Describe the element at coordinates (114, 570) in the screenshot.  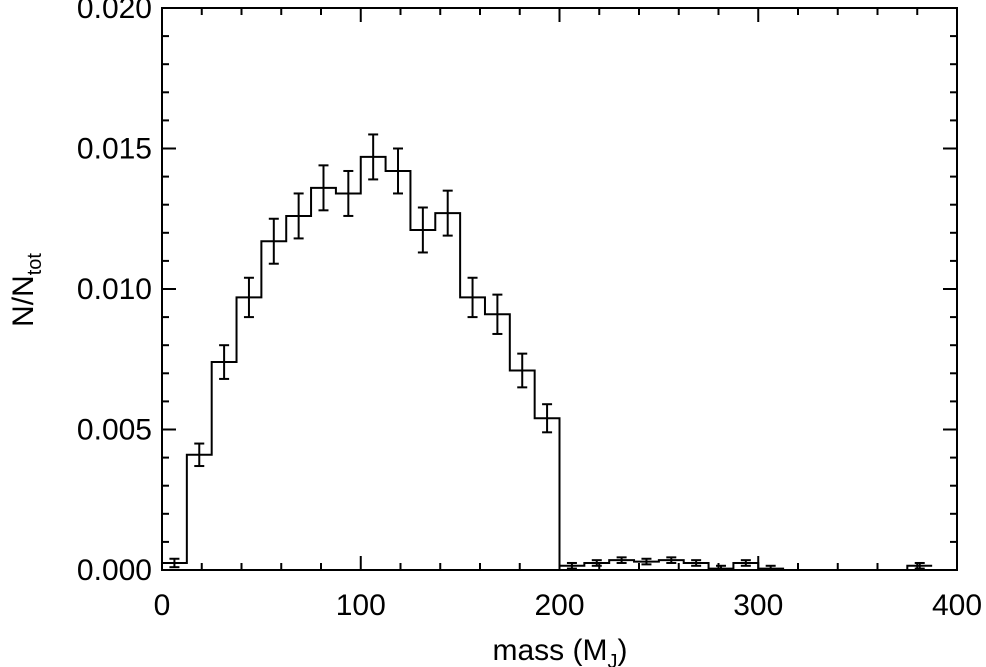
I see `y-tick-label: 0.000` at that location.